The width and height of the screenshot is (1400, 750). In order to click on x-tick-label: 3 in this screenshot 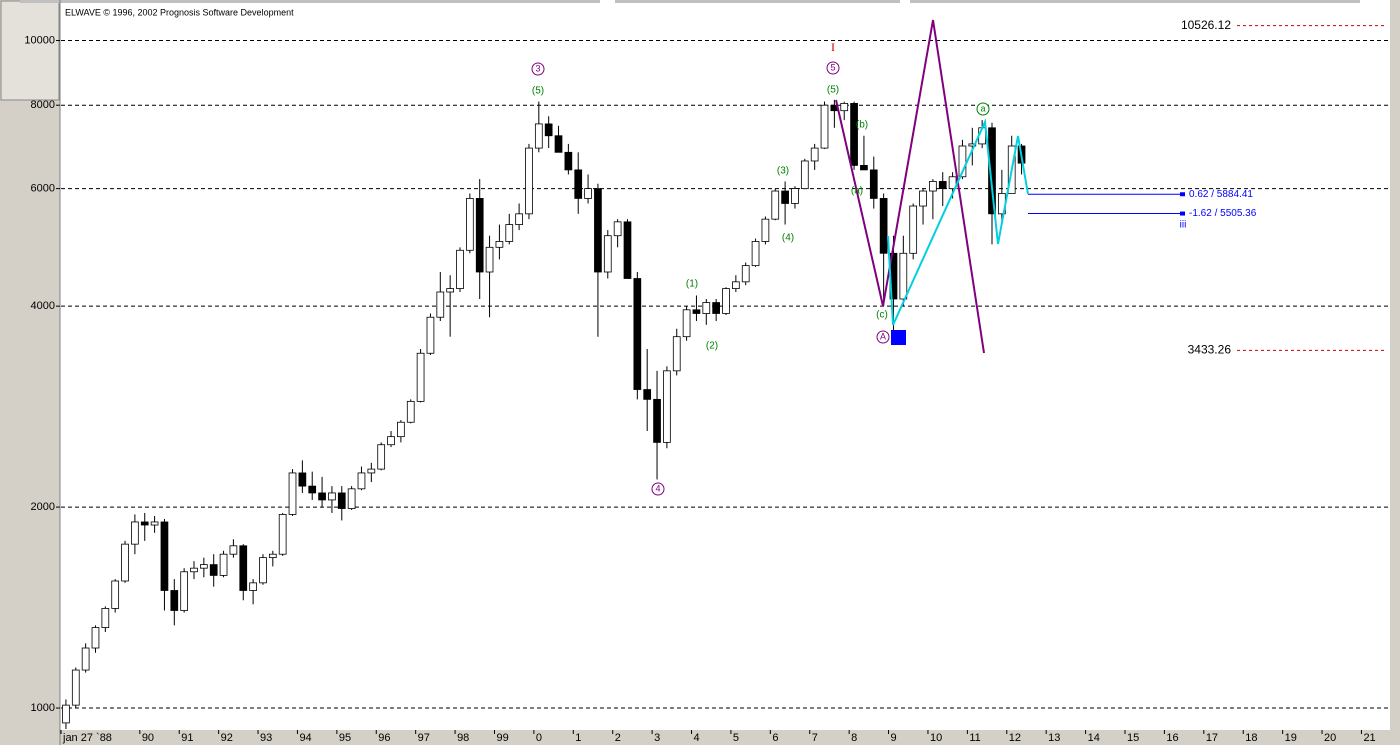, I will do `click(657, 738)`.